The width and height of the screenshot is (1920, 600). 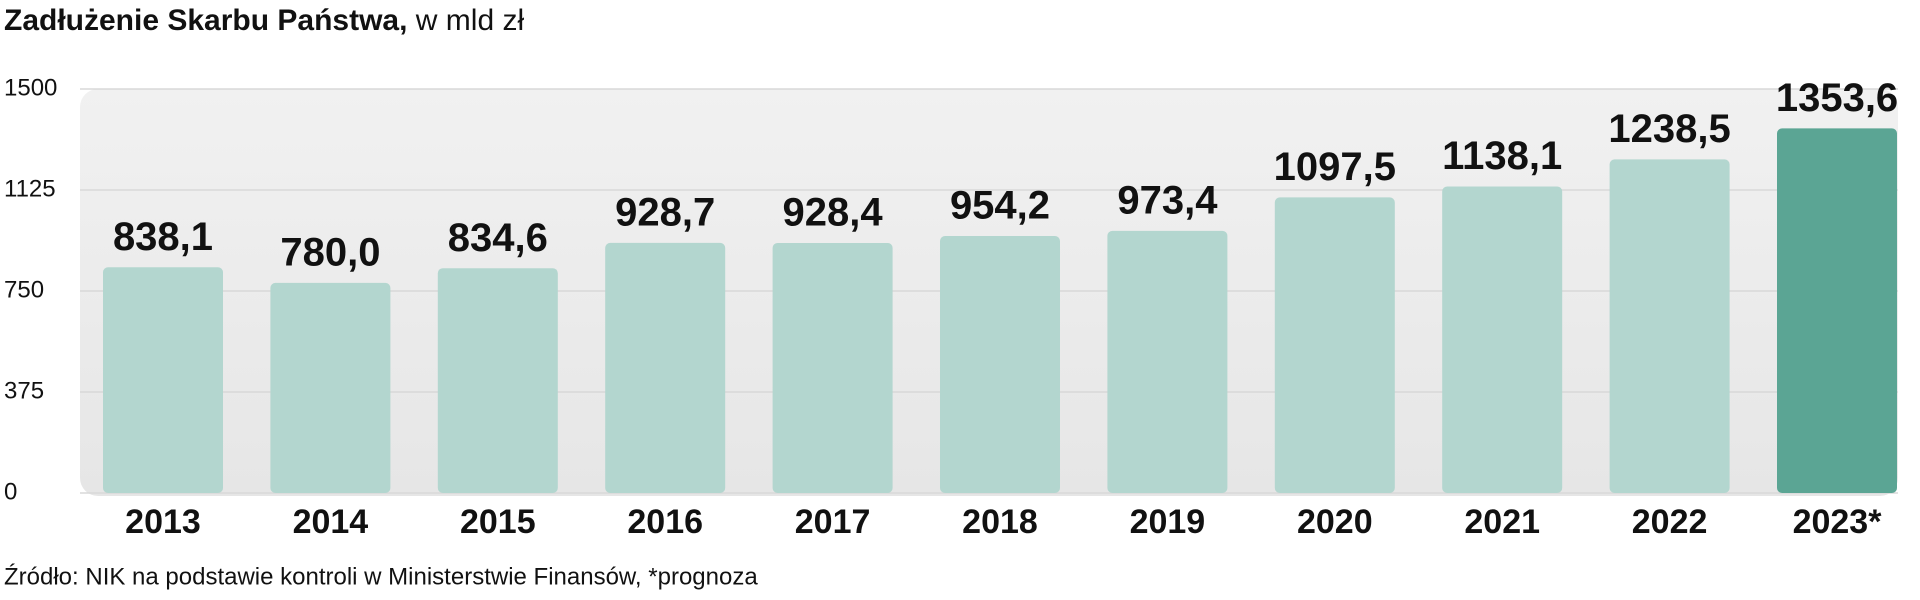 What do you see at coordinates (498, 238) in the screenshot?
I see `value-label: 834,6` at bounding box center [498, 238].